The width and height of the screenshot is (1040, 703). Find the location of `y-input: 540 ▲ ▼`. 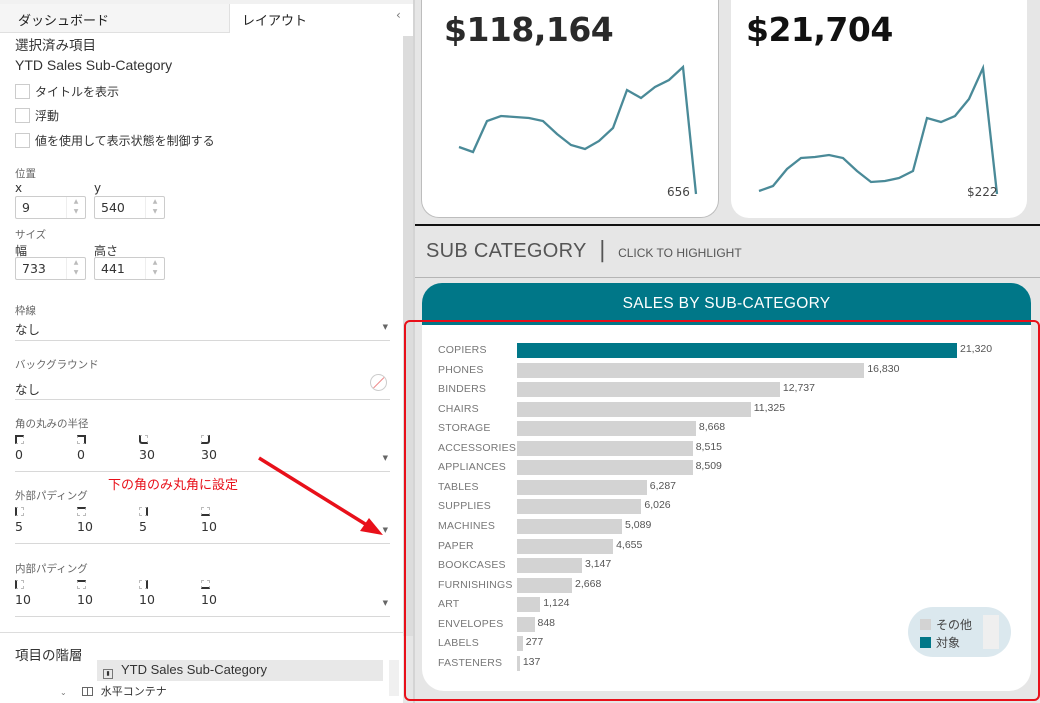

y-input: 540 ▲ ▼ is located at coordinates (129, 207).